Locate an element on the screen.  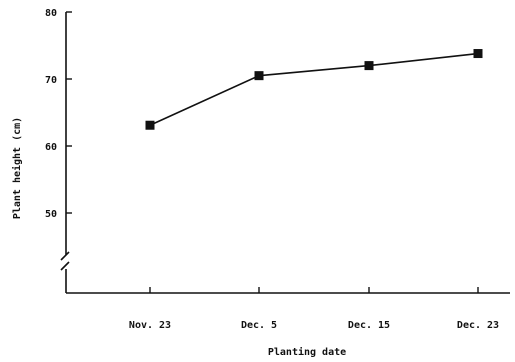
y-tick-label: 70 is located at coordinates (51, 80).